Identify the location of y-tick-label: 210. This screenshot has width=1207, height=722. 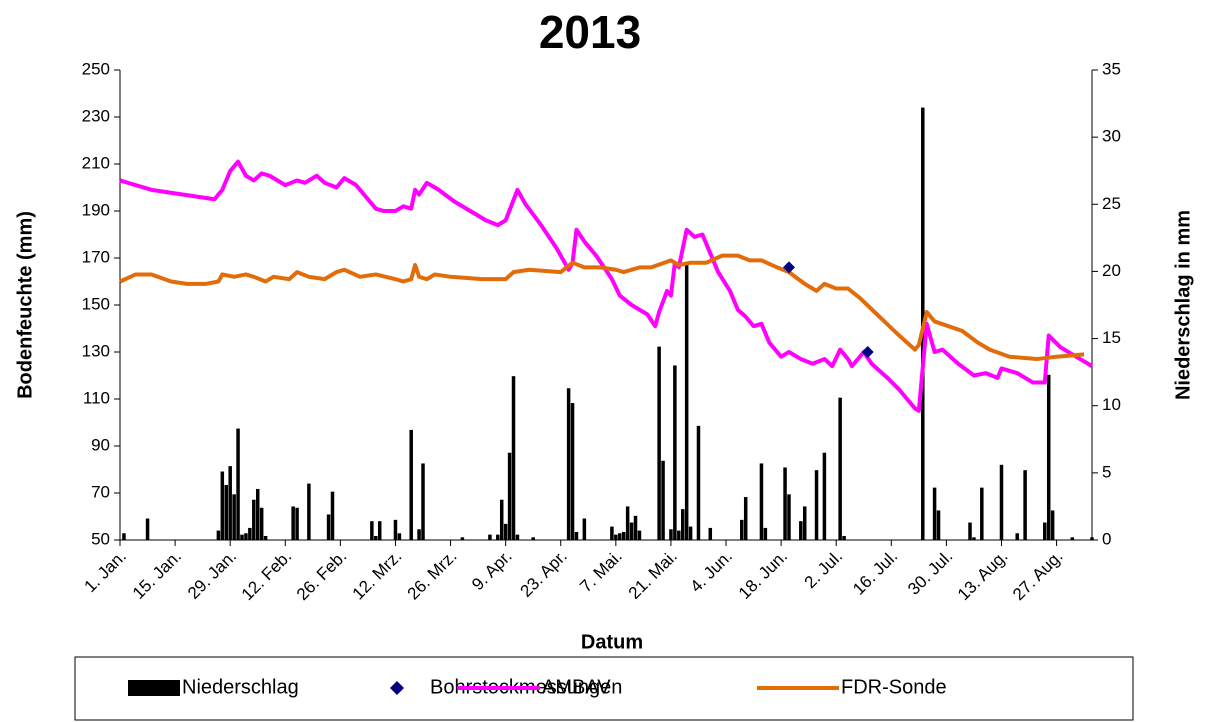
(96, 162).